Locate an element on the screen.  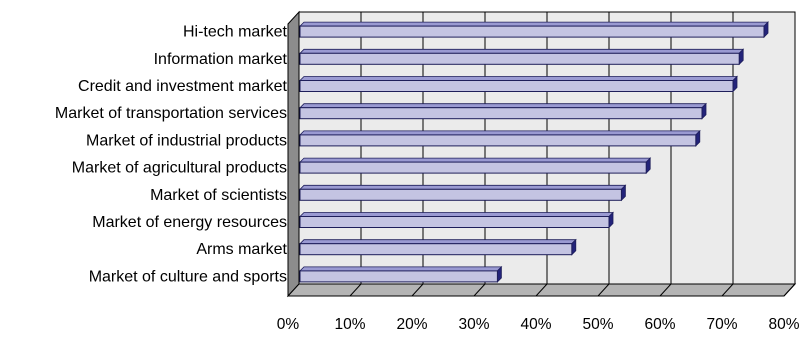
x-tick-label: 40% is located at coordinates (535, 324).